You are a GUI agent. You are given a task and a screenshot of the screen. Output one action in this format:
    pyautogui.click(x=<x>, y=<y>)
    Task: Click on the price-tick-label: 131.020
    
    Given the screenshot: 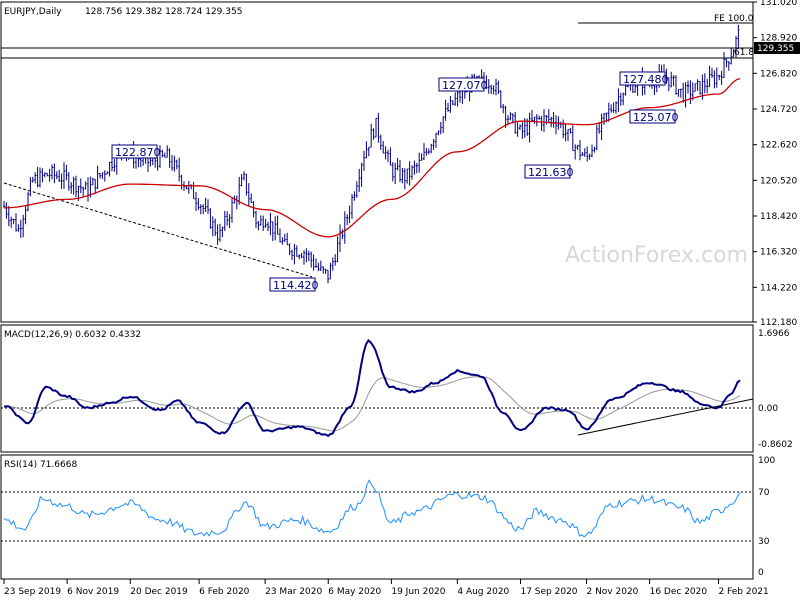 What is the action you would take?
    pyautogui.click(x=778, y=4)
    